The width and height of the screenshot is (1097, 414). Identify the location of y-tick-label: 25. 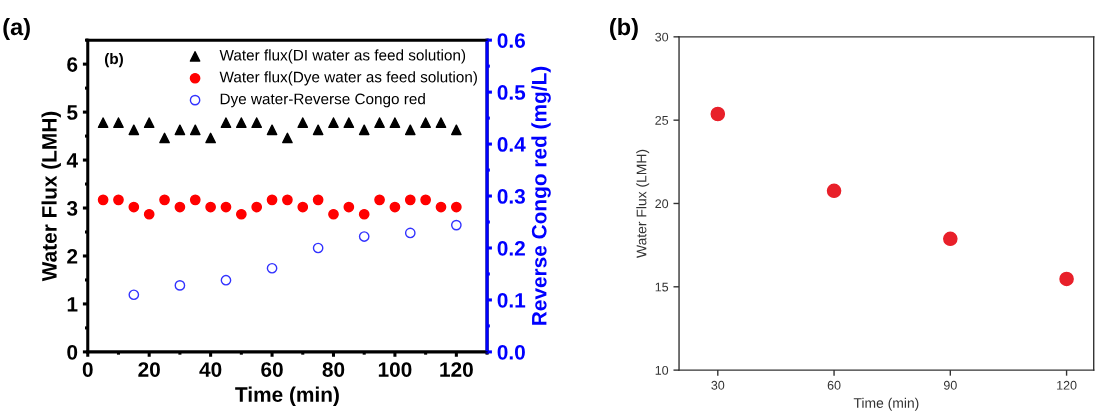
(662, 120).